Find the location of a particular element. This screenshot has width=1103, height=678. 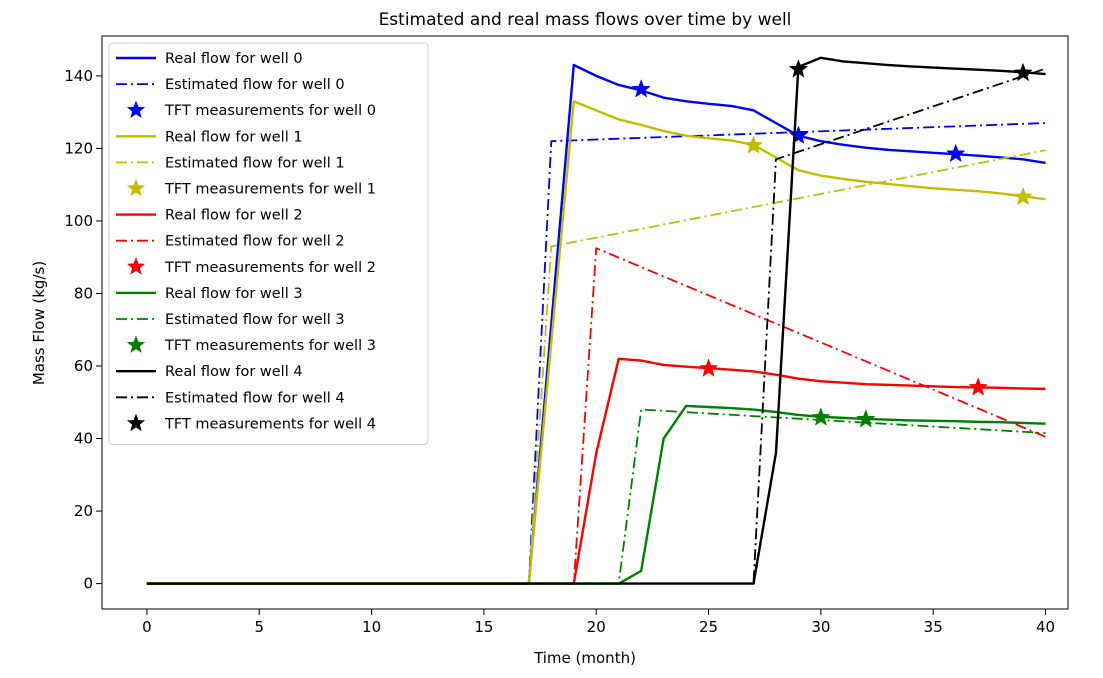

x-tick-label: 0 is located at coordinates (147, 627).